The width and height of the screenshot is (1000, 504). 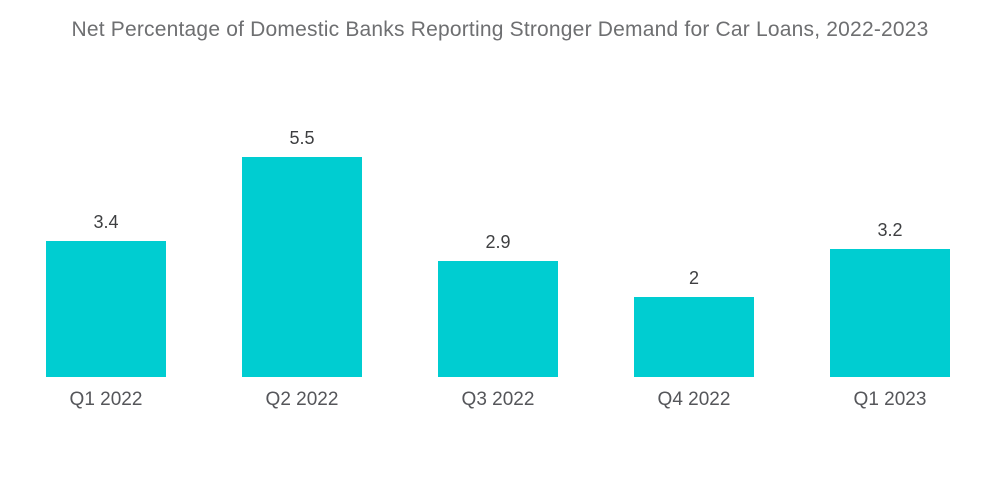 What do you see at coordinates (890, 230) in the screenshot?
I see `bar-value-label: 3.2` at bounding box center [890, 230].